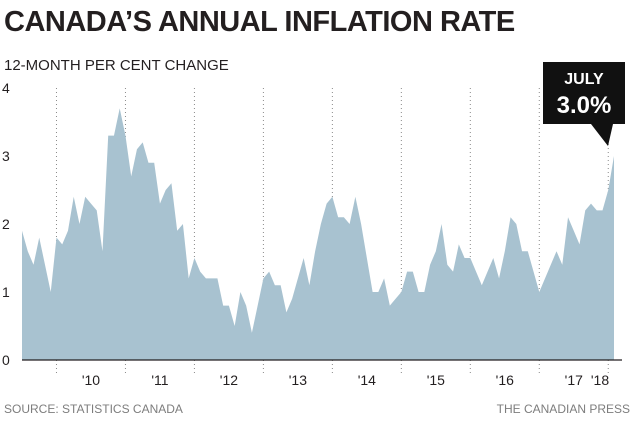 The image size is (640, 424). I want to click on x-tick-labels: '10 '11 '12 '13 '14 '15 '16 '17 '18, so click(345, 380).